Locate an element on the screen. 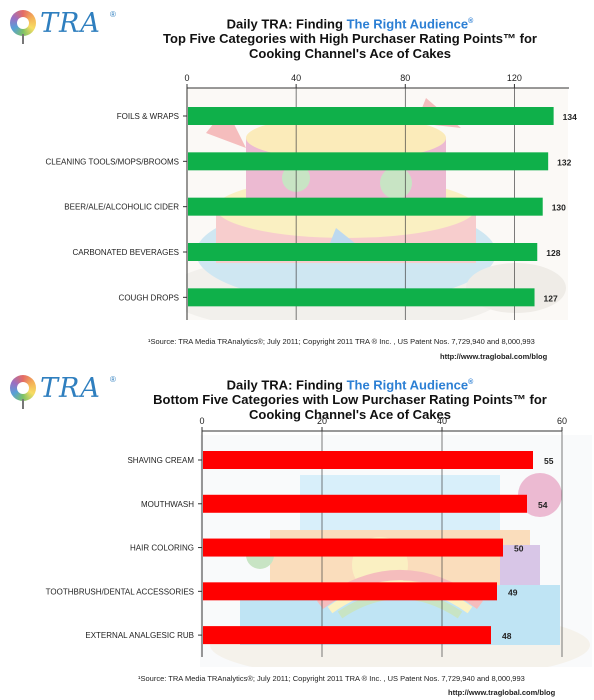 This screenshot has width=594, height=700. tick-label: 120 is located at coordinates (514, 78).